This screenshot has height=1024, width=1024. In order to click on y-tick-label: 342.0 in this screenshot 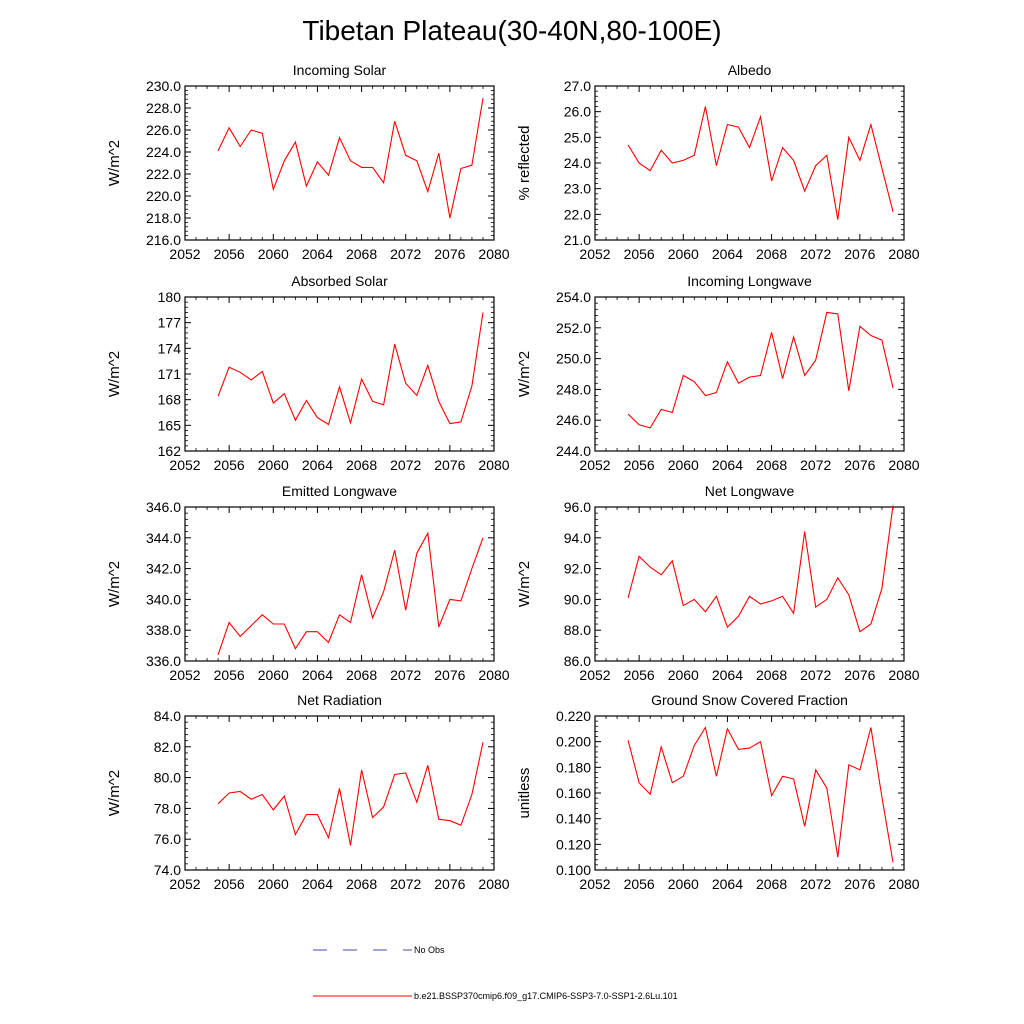, I will do `click(163, 569)`.